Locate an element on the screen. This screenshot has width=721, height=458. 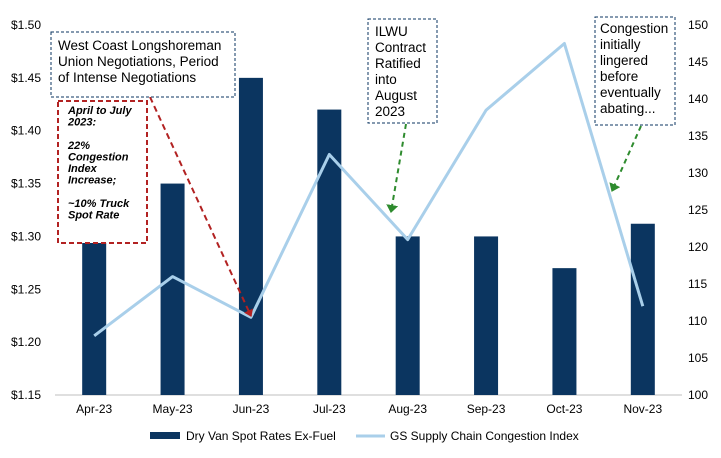
y-right-tick-label: 125 is located at coordinates (698, 210).